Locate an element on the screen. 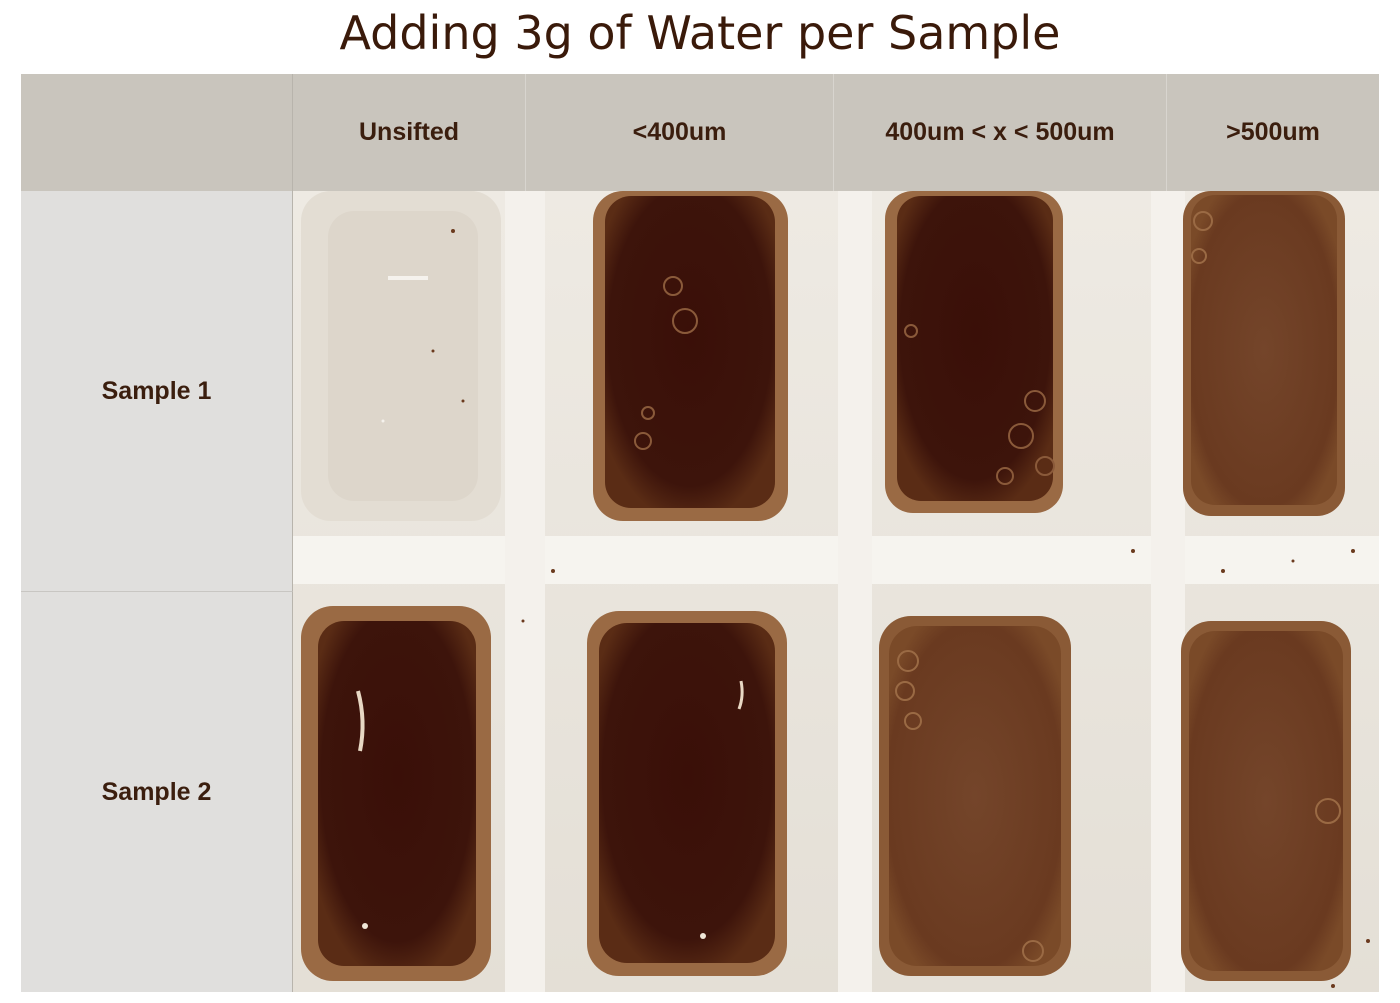 This screenshot has height=1003, width=1400. well-sample2-under-400um is located at coordinates (687, 793).